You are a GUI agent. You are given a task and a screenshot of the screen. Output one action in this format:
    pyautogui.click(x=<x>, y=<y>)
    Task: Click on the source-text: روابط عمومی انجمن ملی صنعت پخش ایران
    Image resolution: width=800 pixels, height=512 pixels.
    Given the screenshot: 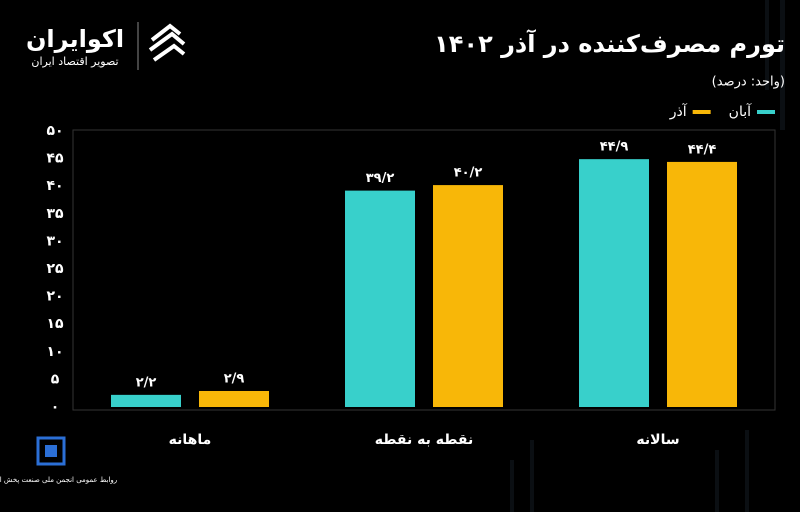 What is the action you would take?
    pyautogui.click(x=58, y=480)
    